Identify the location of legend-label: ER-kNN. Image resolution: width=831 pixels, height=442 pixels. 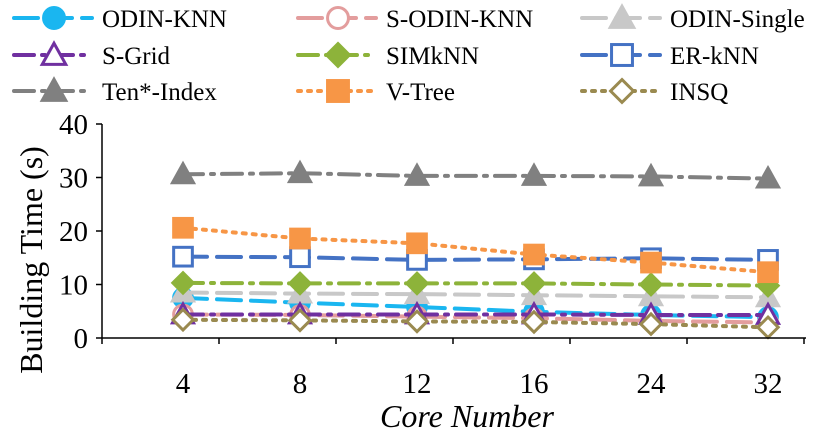
(714, 56).